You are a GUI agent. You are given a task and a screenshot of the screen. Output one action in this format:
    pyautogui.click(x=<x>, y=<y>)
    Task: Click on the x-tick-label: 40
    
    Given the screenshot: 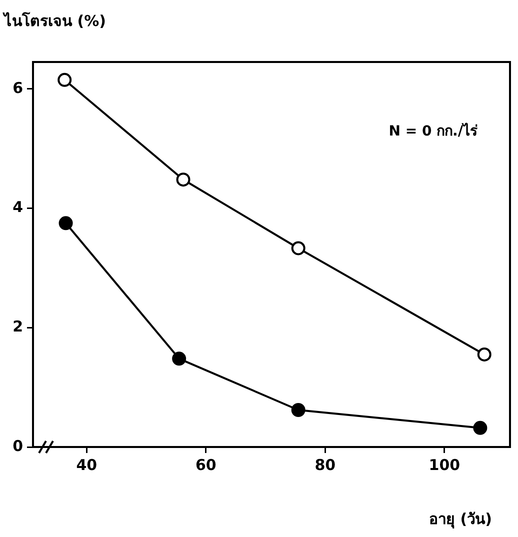 What is the action you would take?
    pyautogui.click(x=87, y=465)
    